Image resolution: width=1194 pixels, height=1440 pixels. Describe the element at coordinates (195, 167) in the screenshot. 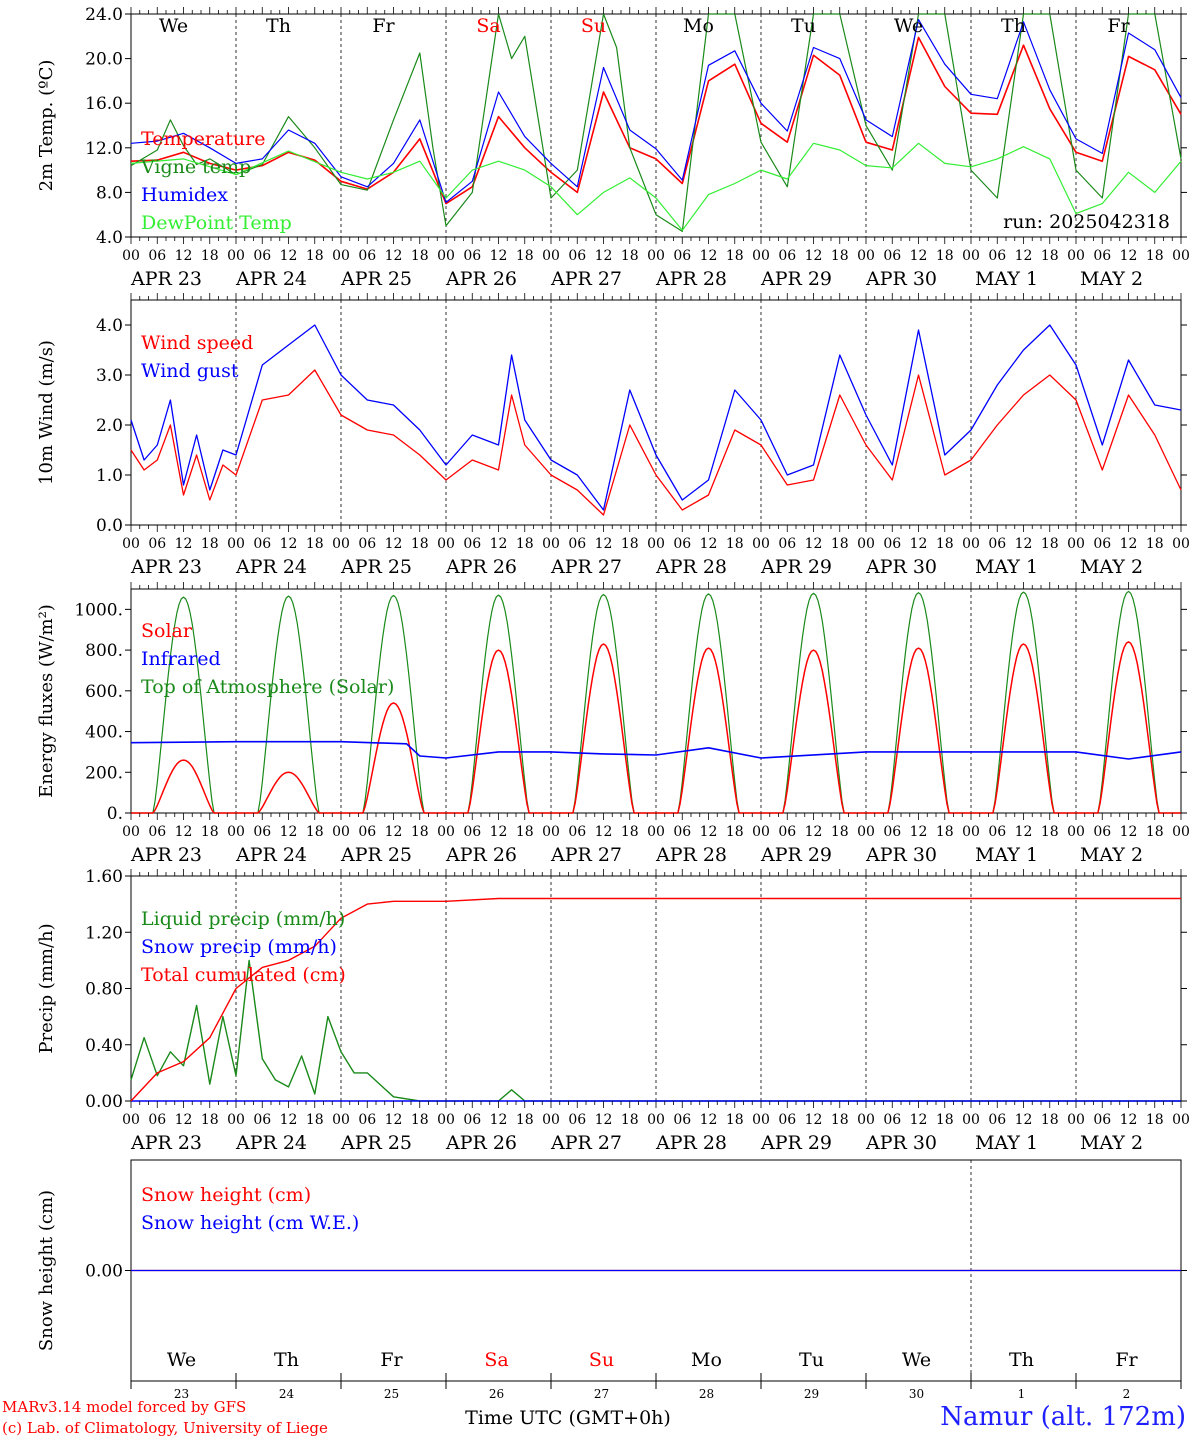

I see `legend-entry: Vigne temp` at that location.